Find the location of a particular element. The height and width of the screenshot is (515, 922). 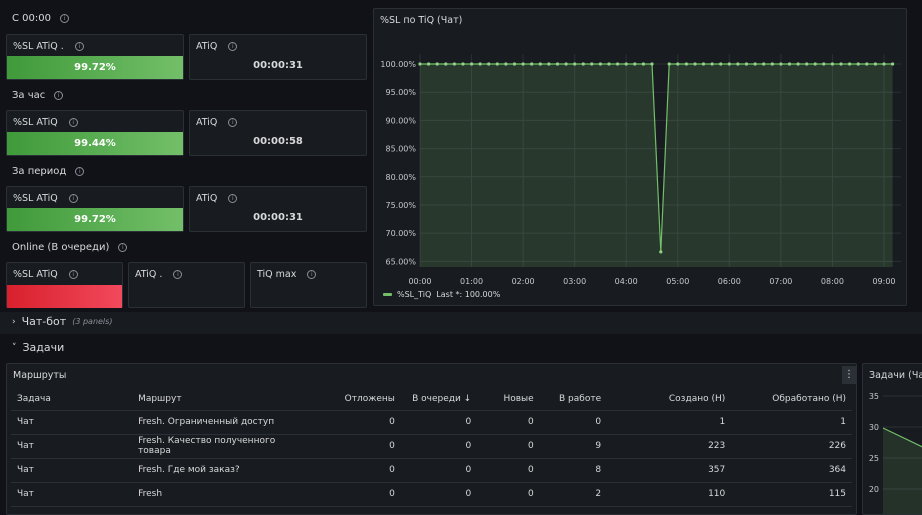

atiq-value: 00:00:31 is located at coordinates (278, 65).